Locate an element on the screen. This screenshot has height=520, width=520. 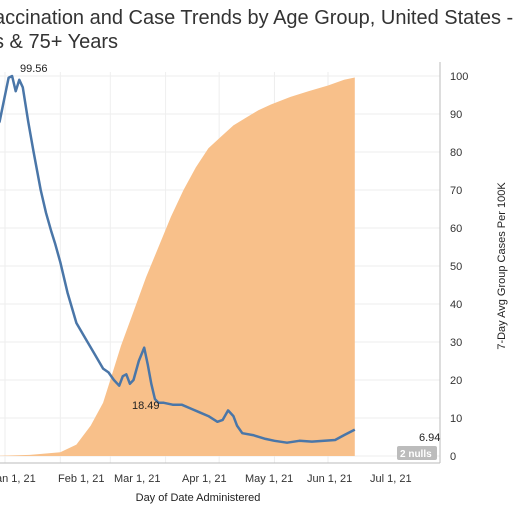
x-tick-label: an 1, 21 is located at coordinates (18, 479).